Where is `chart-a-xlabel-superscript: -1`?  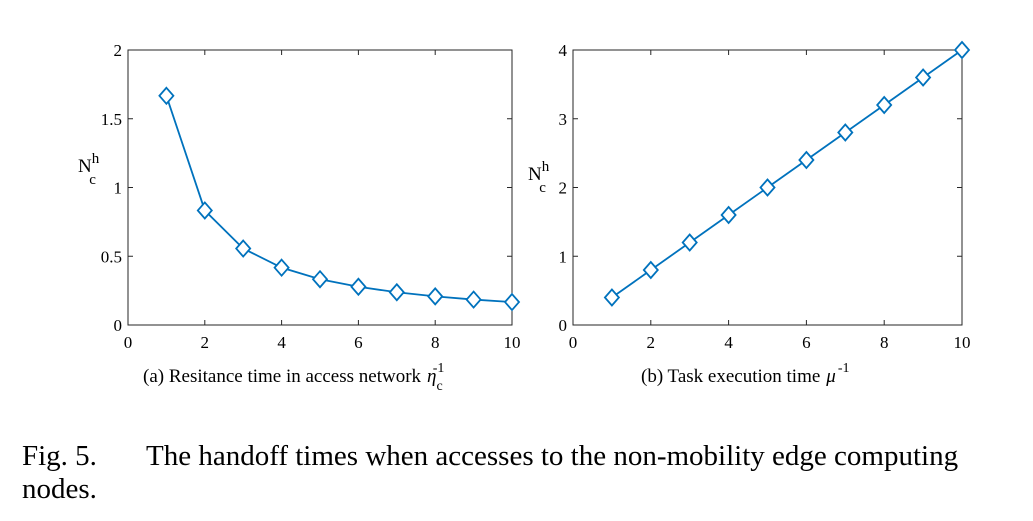
chart-a-xlabel-superscript: -1 is located at coordinates (439, 368).